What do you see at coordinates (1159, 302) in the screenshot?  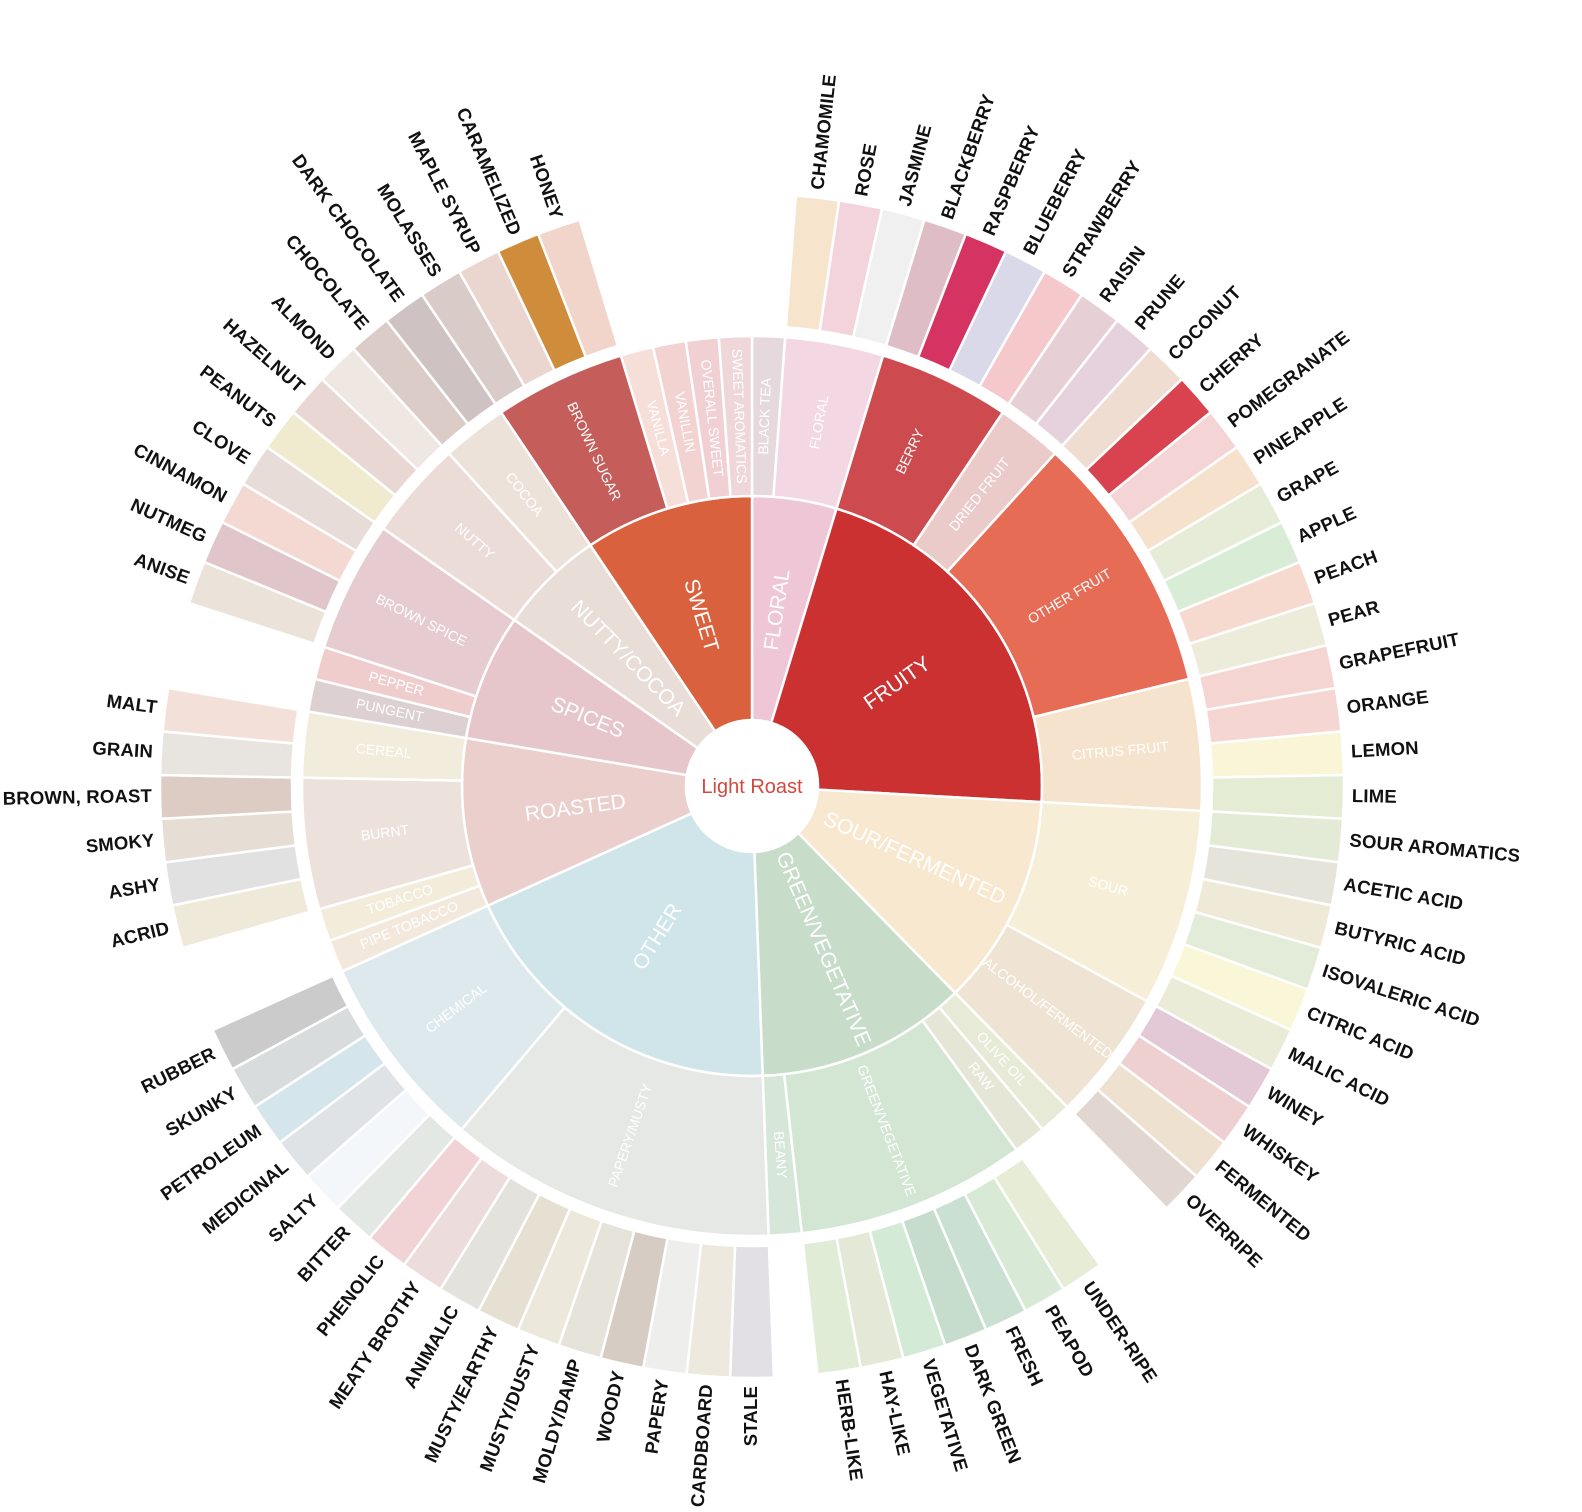 I see `leaf-label-prune: PRUNE` at bounding box center [1159, 302].